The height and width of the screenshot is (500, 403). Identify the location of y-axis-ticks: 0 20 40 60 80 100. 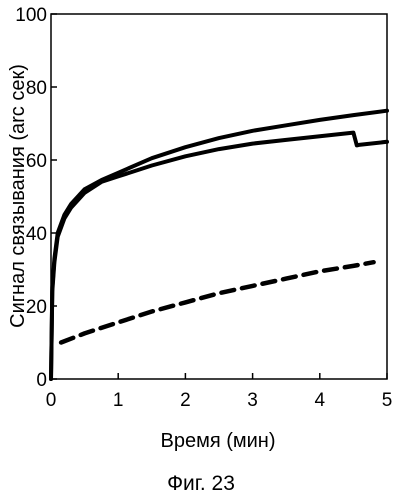
(36, 198).